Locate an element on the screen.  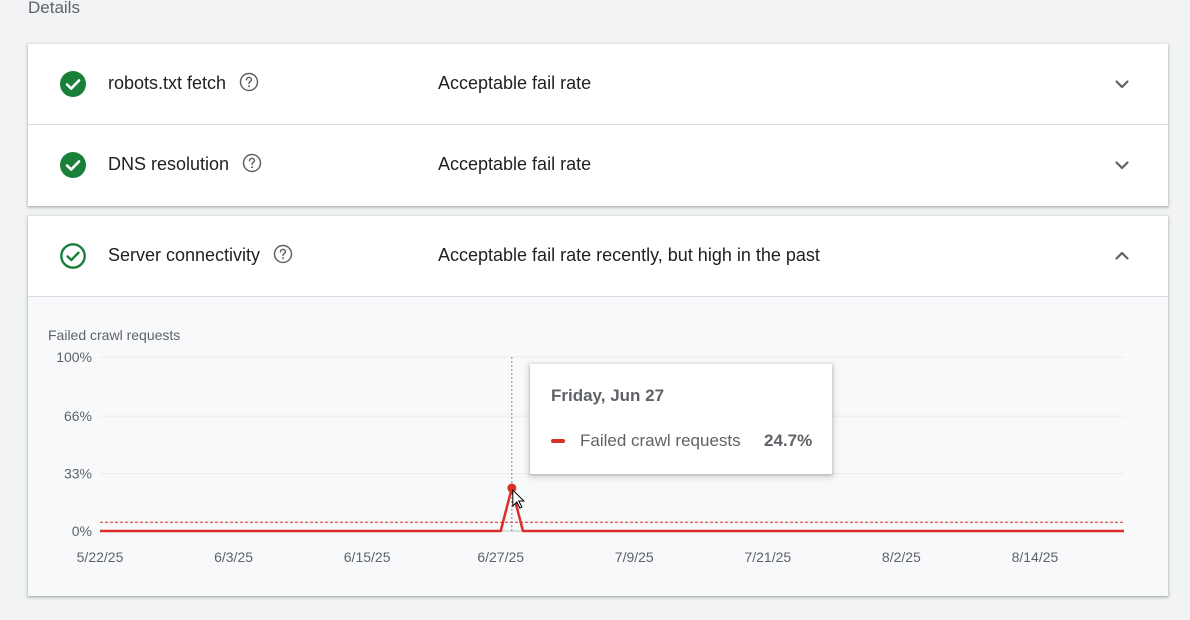
x-tick-label: 6/27/25 is located at coordinates (500, 557).